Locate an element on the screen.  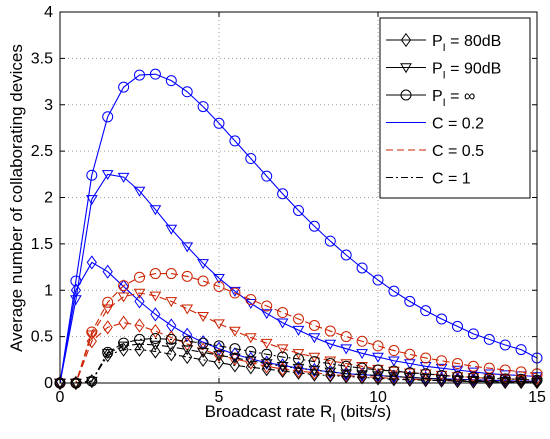
legend-label: C = 0.2 is located at coordinates (458, 124).